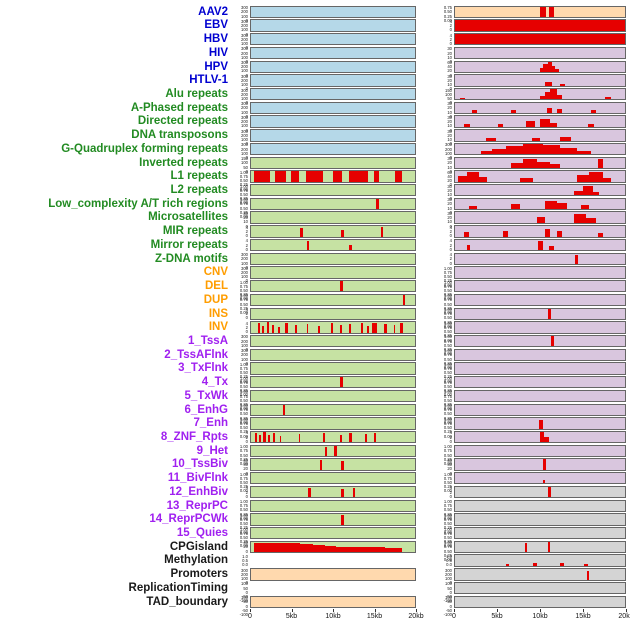 This screenshot has height=630, width=630. I want to click on y-tick-label: 4, so click(246, 488).